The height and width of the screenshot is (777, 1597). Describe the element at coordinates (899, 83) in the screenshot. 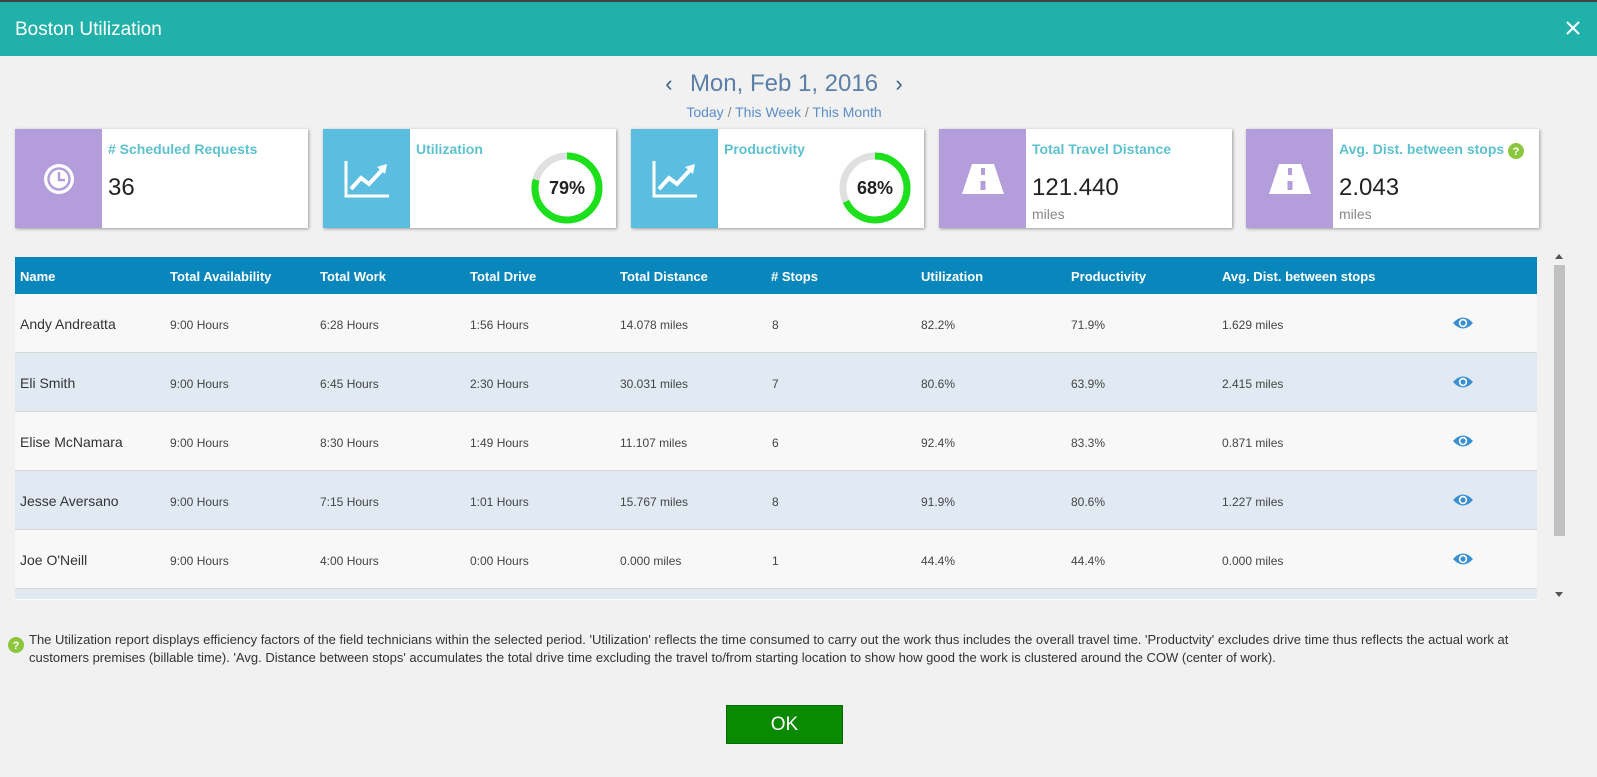

I see `next-day-button: ›` at that location.